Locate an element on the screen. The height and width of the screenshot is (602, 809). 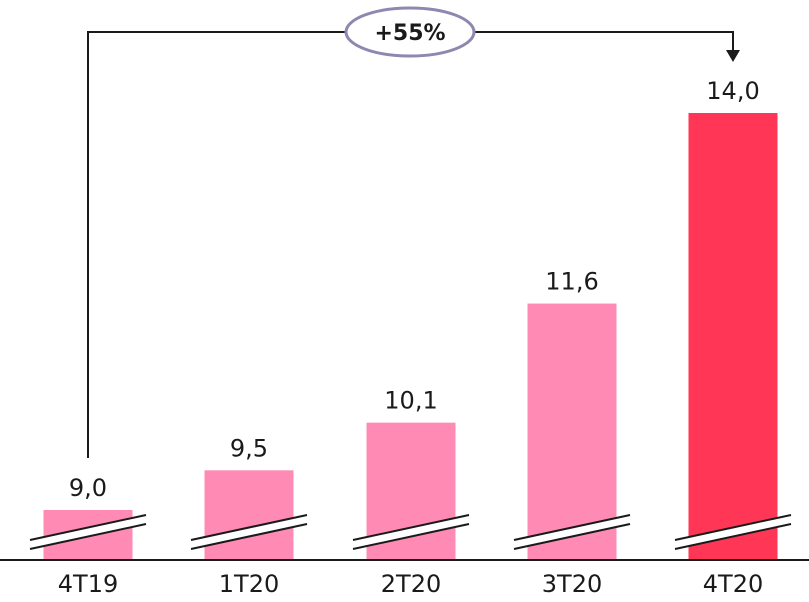
tick-label-4T20: 4T20 is located at coordinates (733, 584).